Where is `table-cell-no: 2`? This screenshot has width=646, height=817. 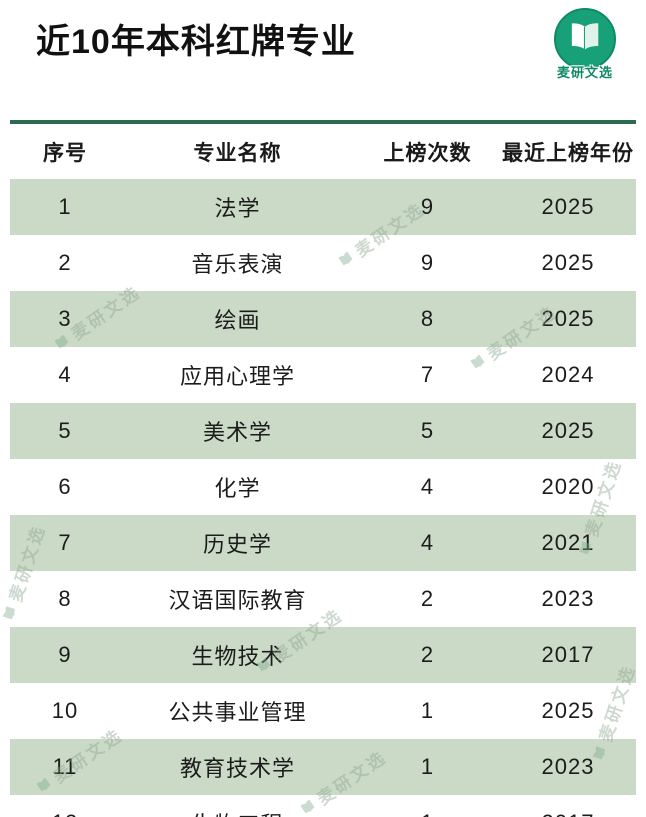 table-cell-no: 2 is located at coordinates (65, 262).